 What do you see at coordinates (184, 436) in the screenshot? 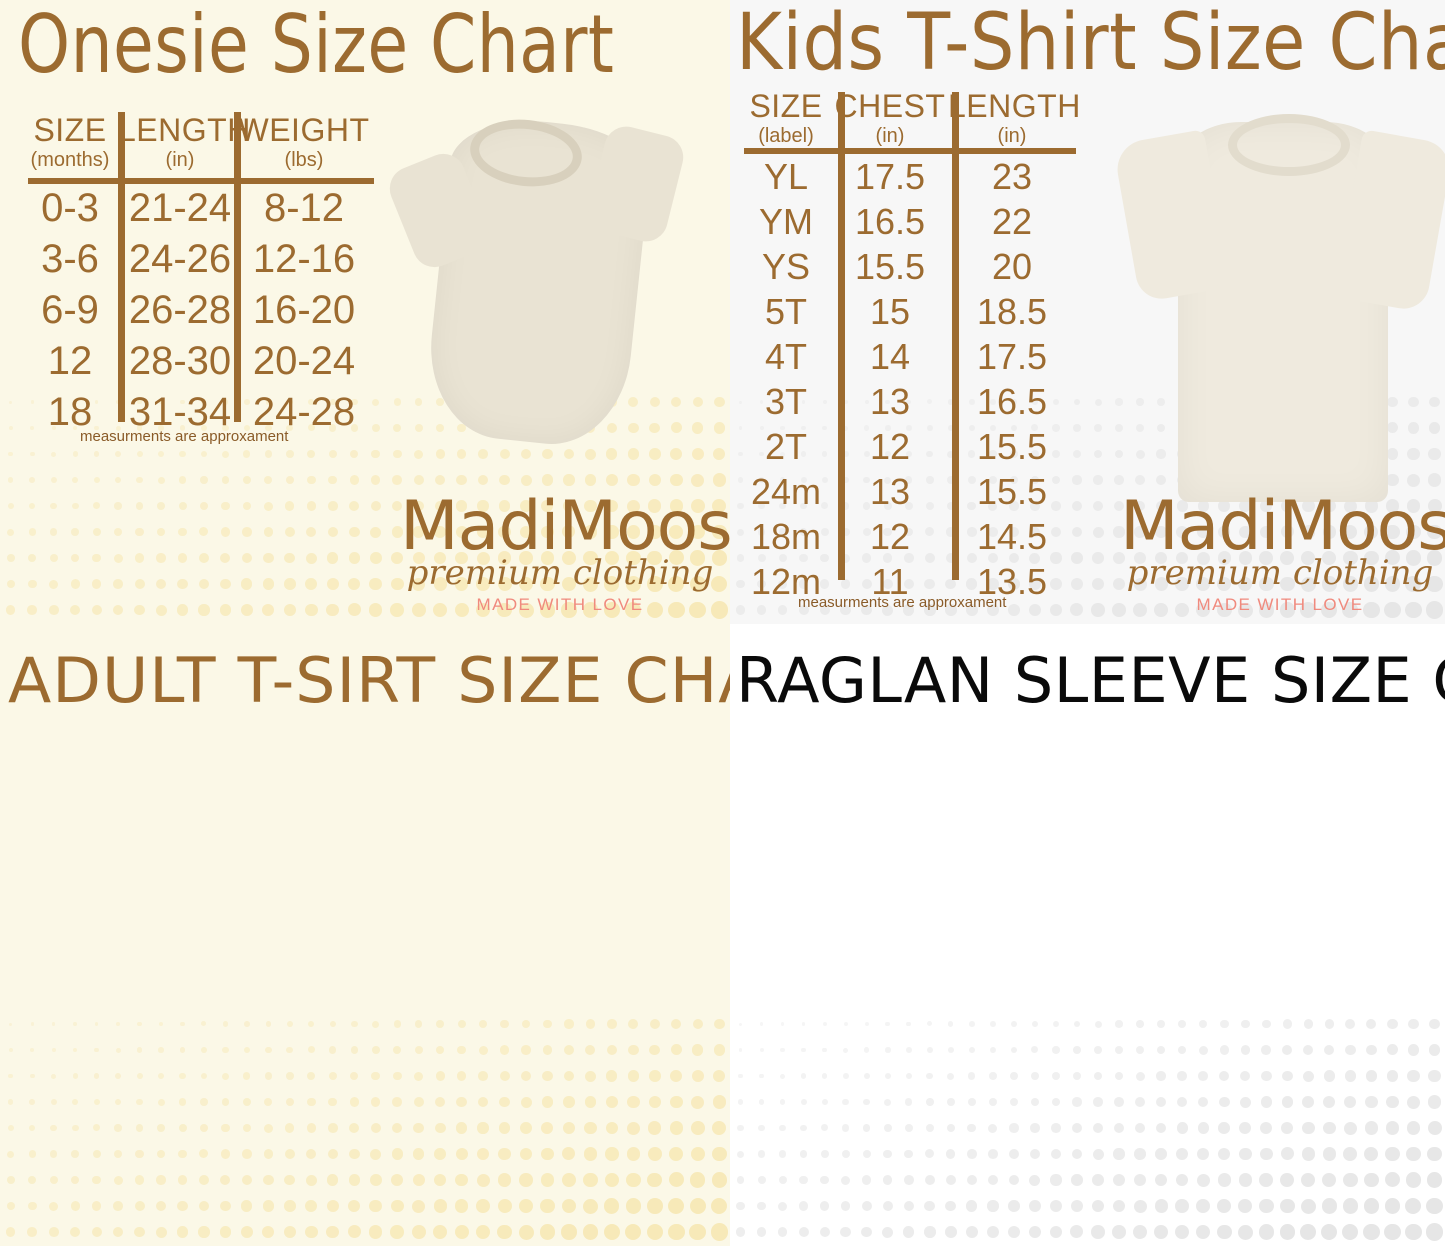
I see `onesie-approximation-note: measurments are approxament` at bounding box center [184, 436].